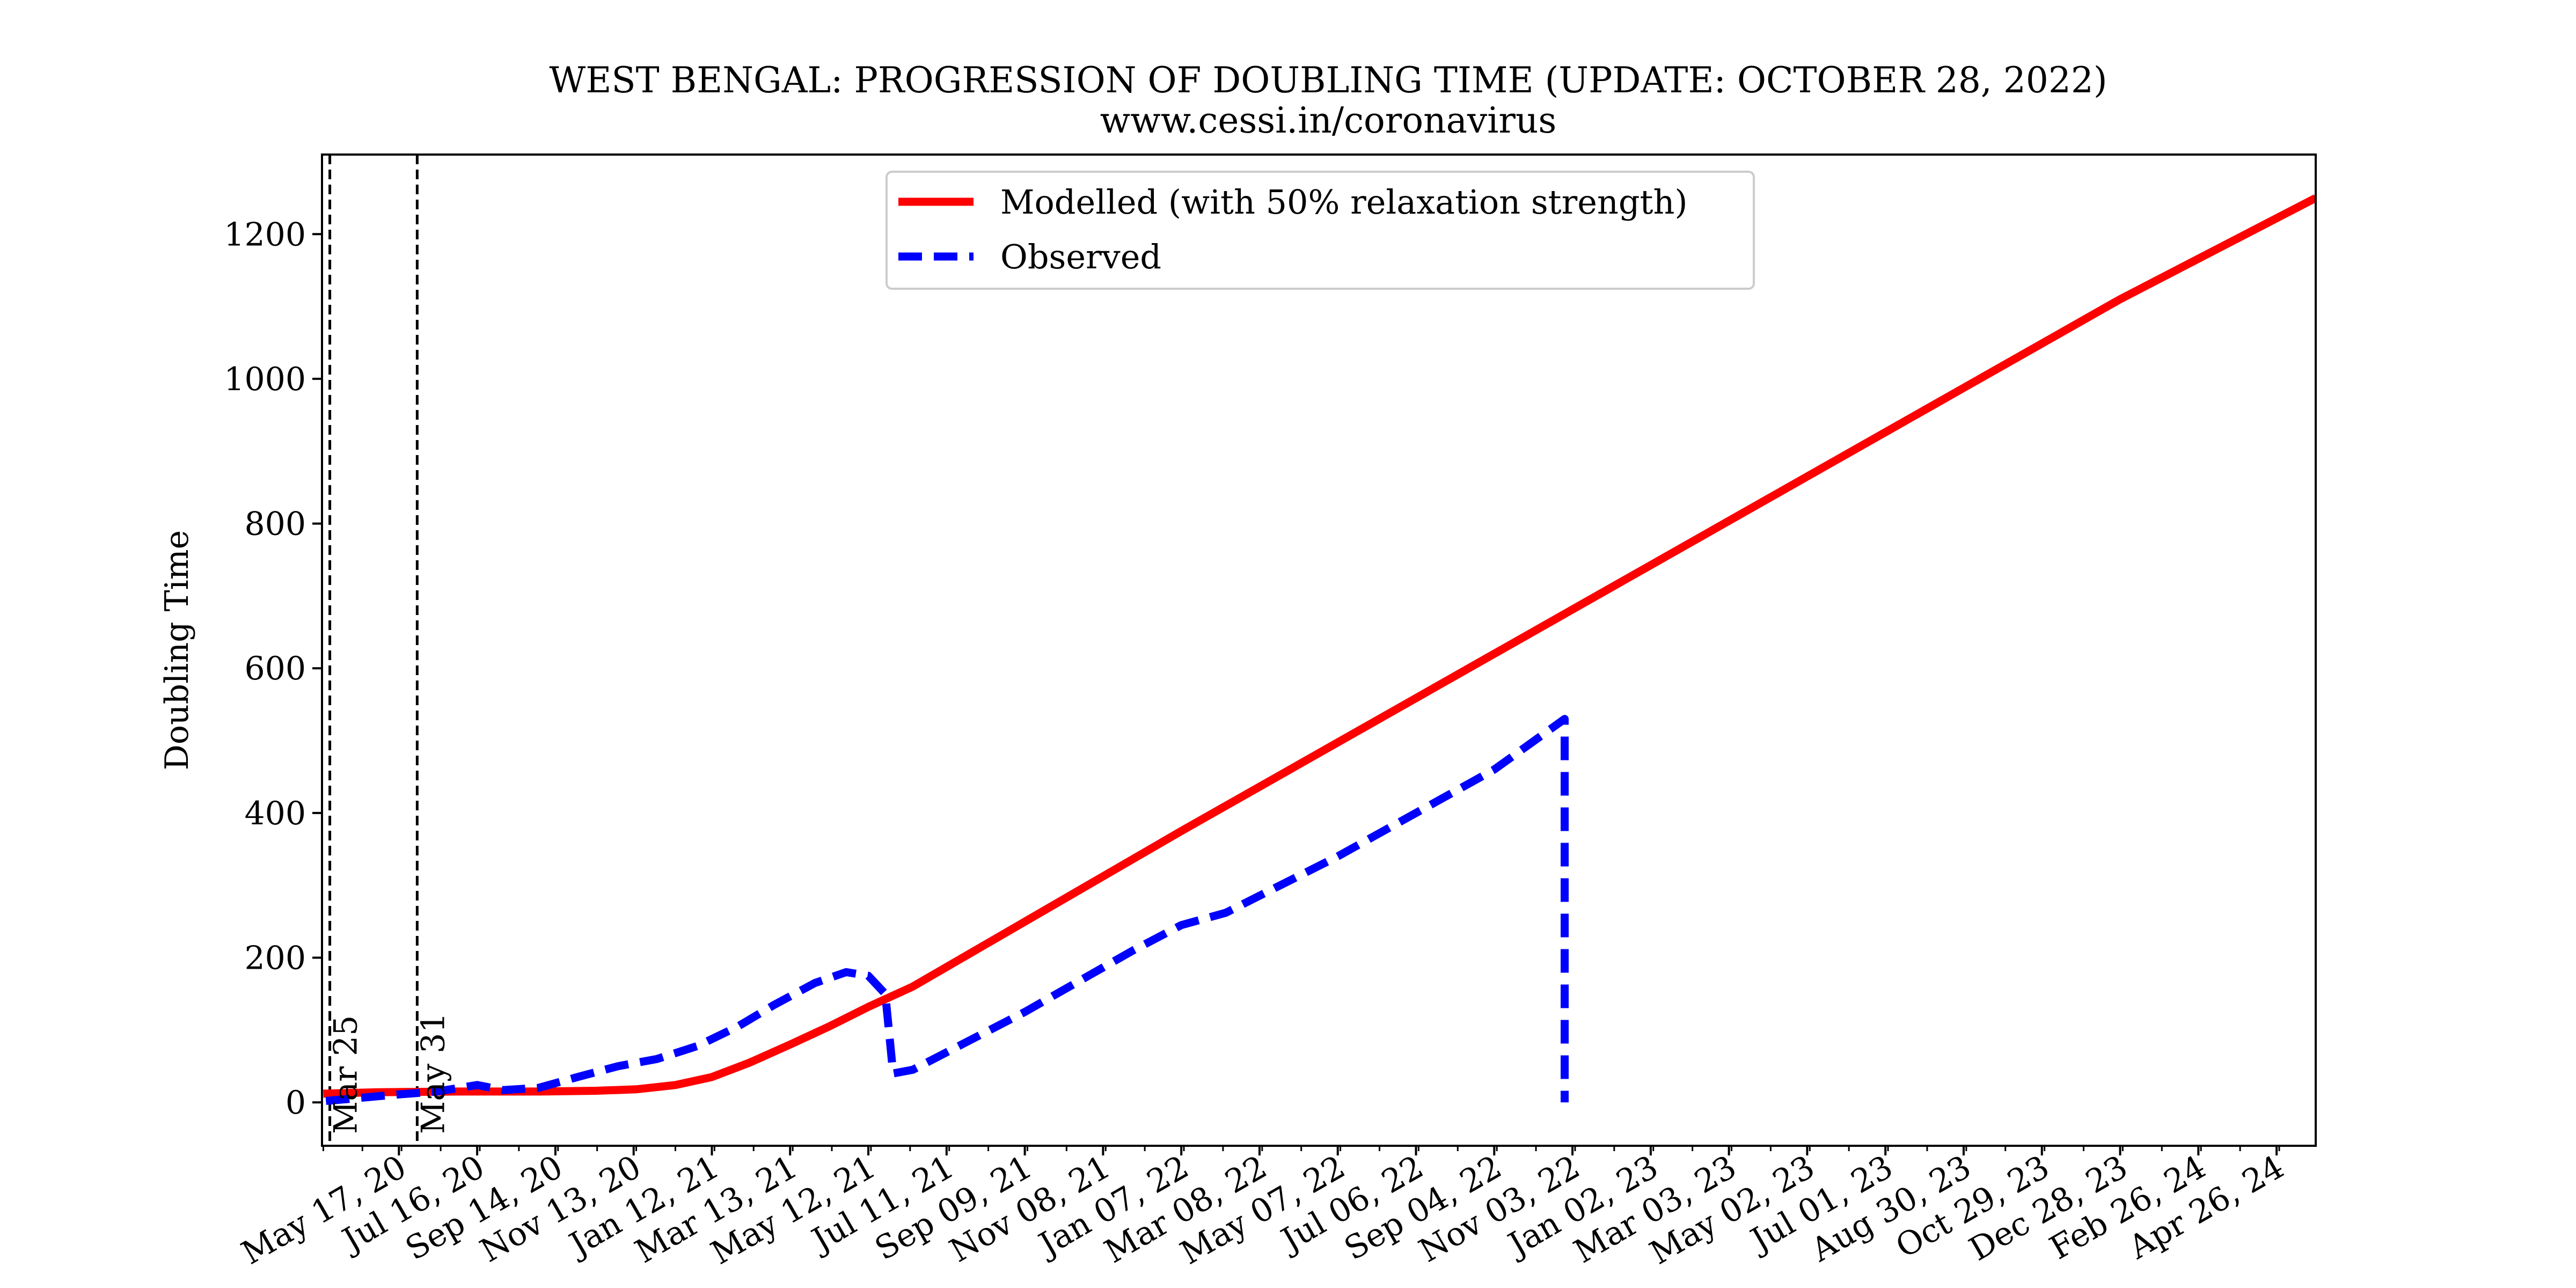 The image size is (2576, 1288). I want to click on y-tick-label-4: 800, so click(275, 524).